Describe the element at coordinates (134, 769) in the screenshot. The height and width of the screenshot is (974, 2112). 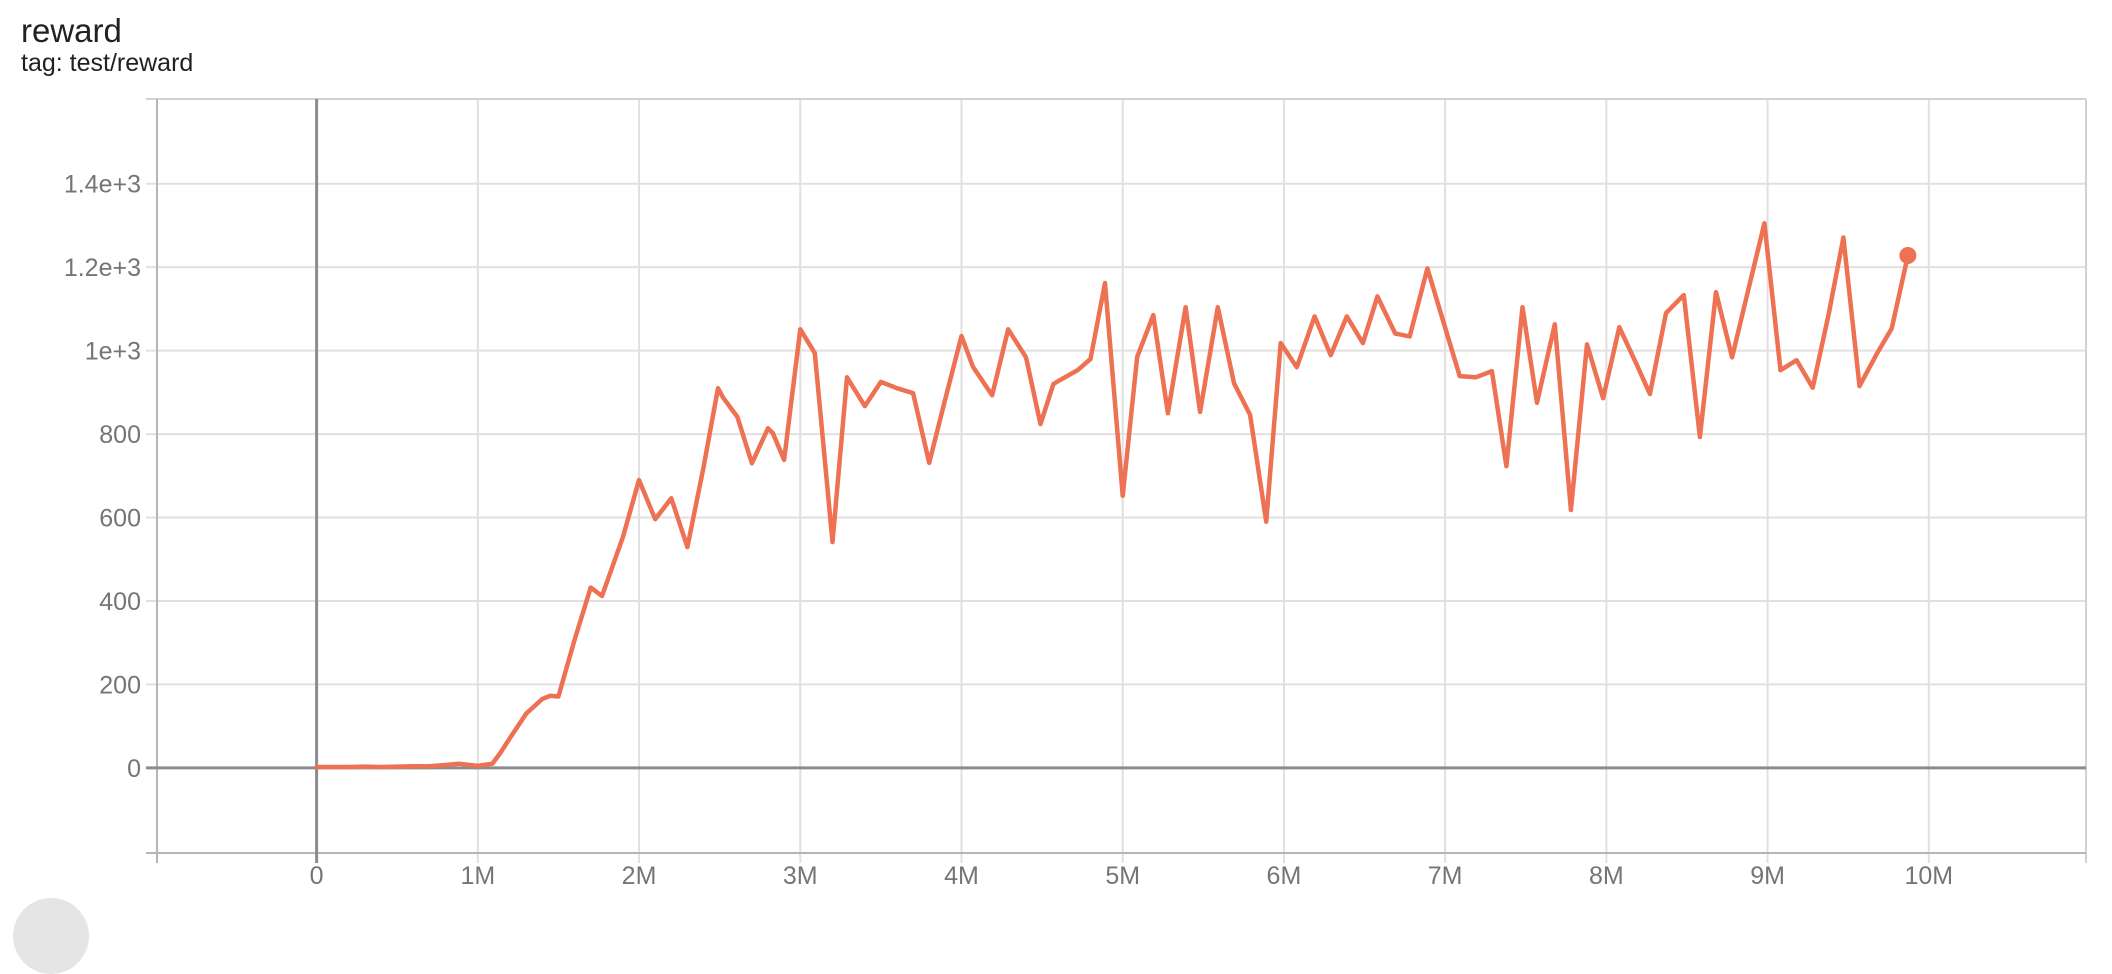
I see `y-tick-label: 0` at that location.